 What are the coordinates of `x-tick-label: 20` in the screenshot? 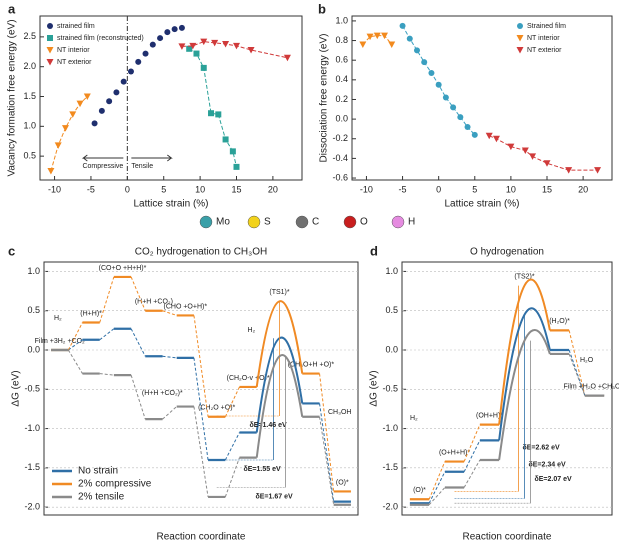 It's located at (273, 189).